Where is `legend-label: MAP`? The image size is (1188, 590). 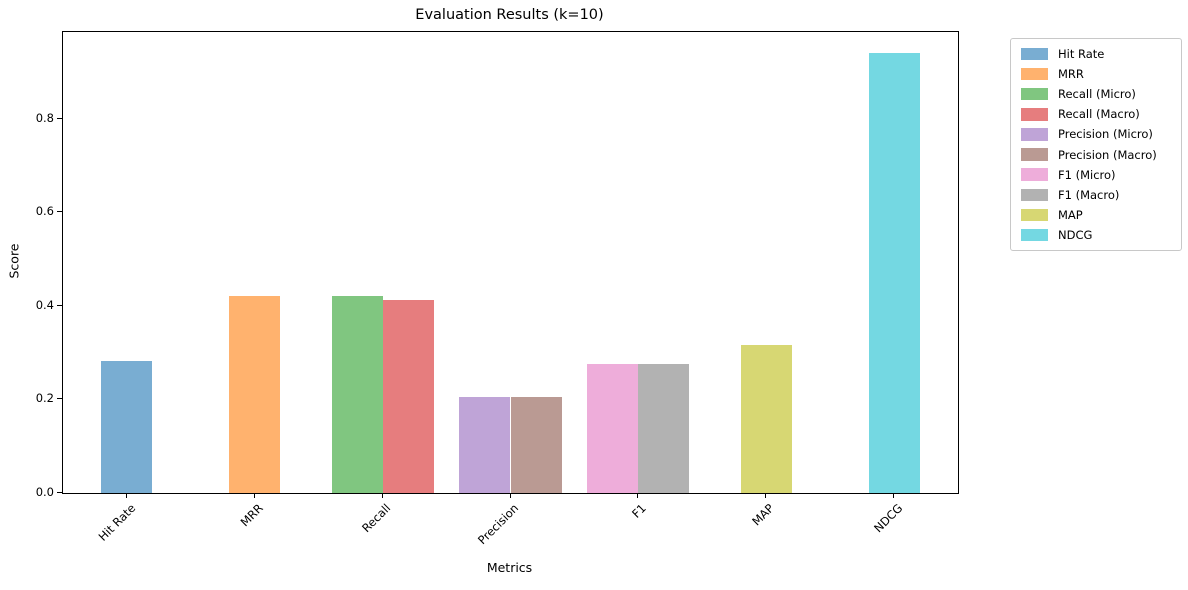
legend-label: MAP is located at coordinates (1070, 214).